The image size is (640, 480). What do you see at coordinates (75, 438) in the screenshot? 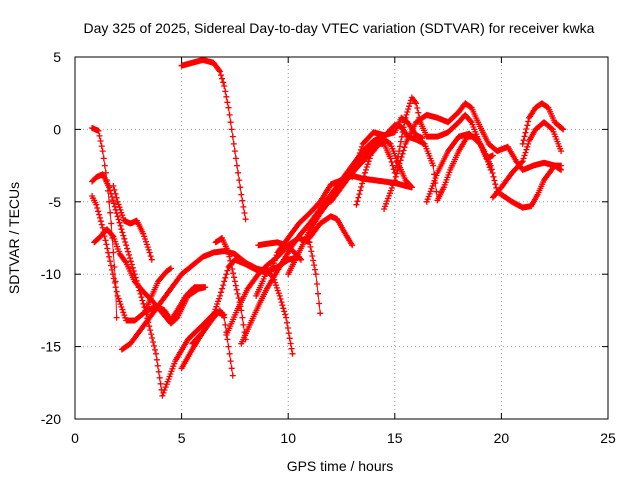
I see `x-tick-label: 0` at bounding box center [75, 438].